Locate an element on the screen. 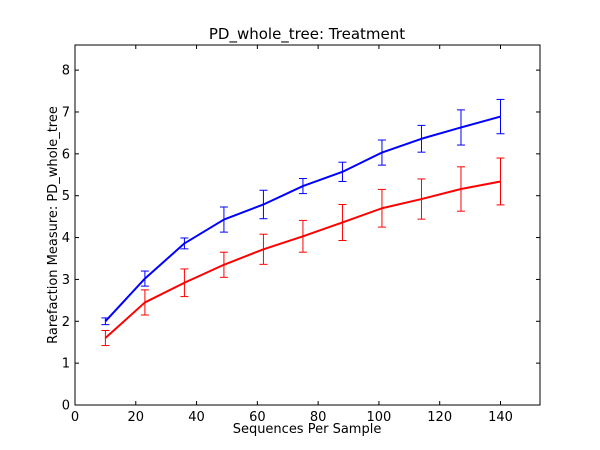  y-axis-label: Rarefaction Measure: PD_whole_tree is located at coordinates (53, 225).